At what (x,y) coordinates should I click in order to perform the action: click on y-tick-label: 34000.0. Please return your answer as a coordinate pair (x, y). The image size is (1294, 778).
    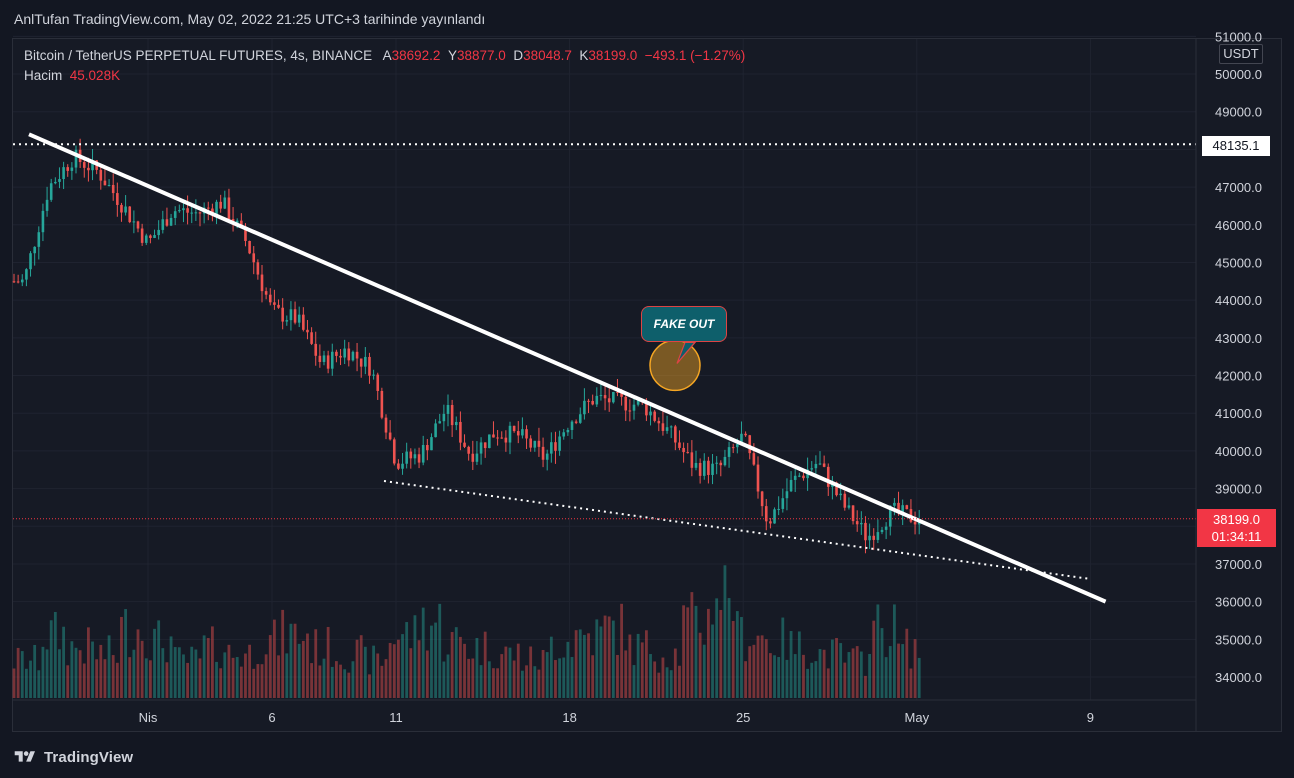
    Looking at the image, I should click on (1238, 677).